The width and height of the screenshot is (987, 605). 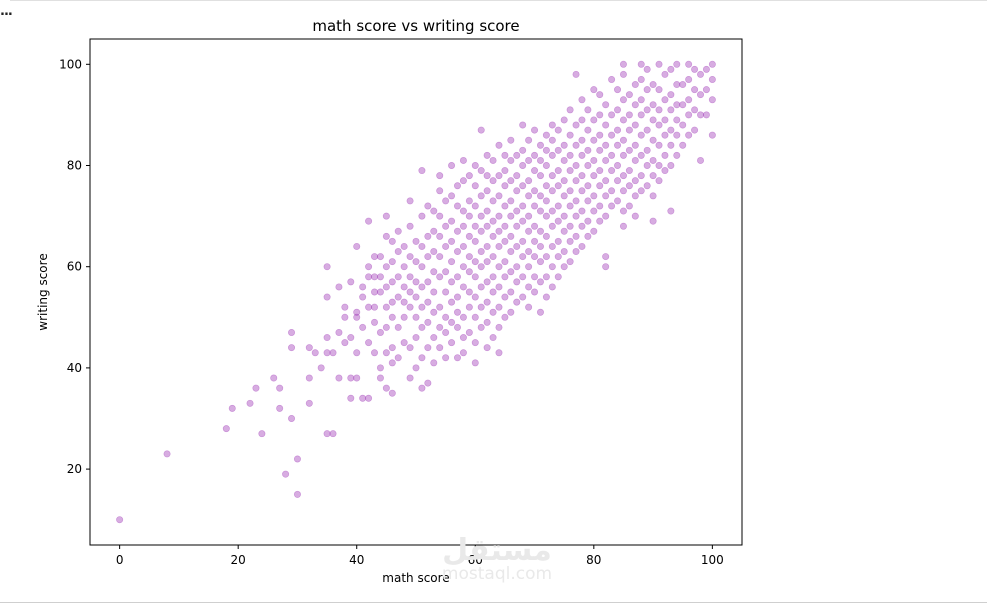 What do you see at coordinates (238, 560) in the screenshot?
I see `x-tick-label: 20` at bounding box center [238, 560].